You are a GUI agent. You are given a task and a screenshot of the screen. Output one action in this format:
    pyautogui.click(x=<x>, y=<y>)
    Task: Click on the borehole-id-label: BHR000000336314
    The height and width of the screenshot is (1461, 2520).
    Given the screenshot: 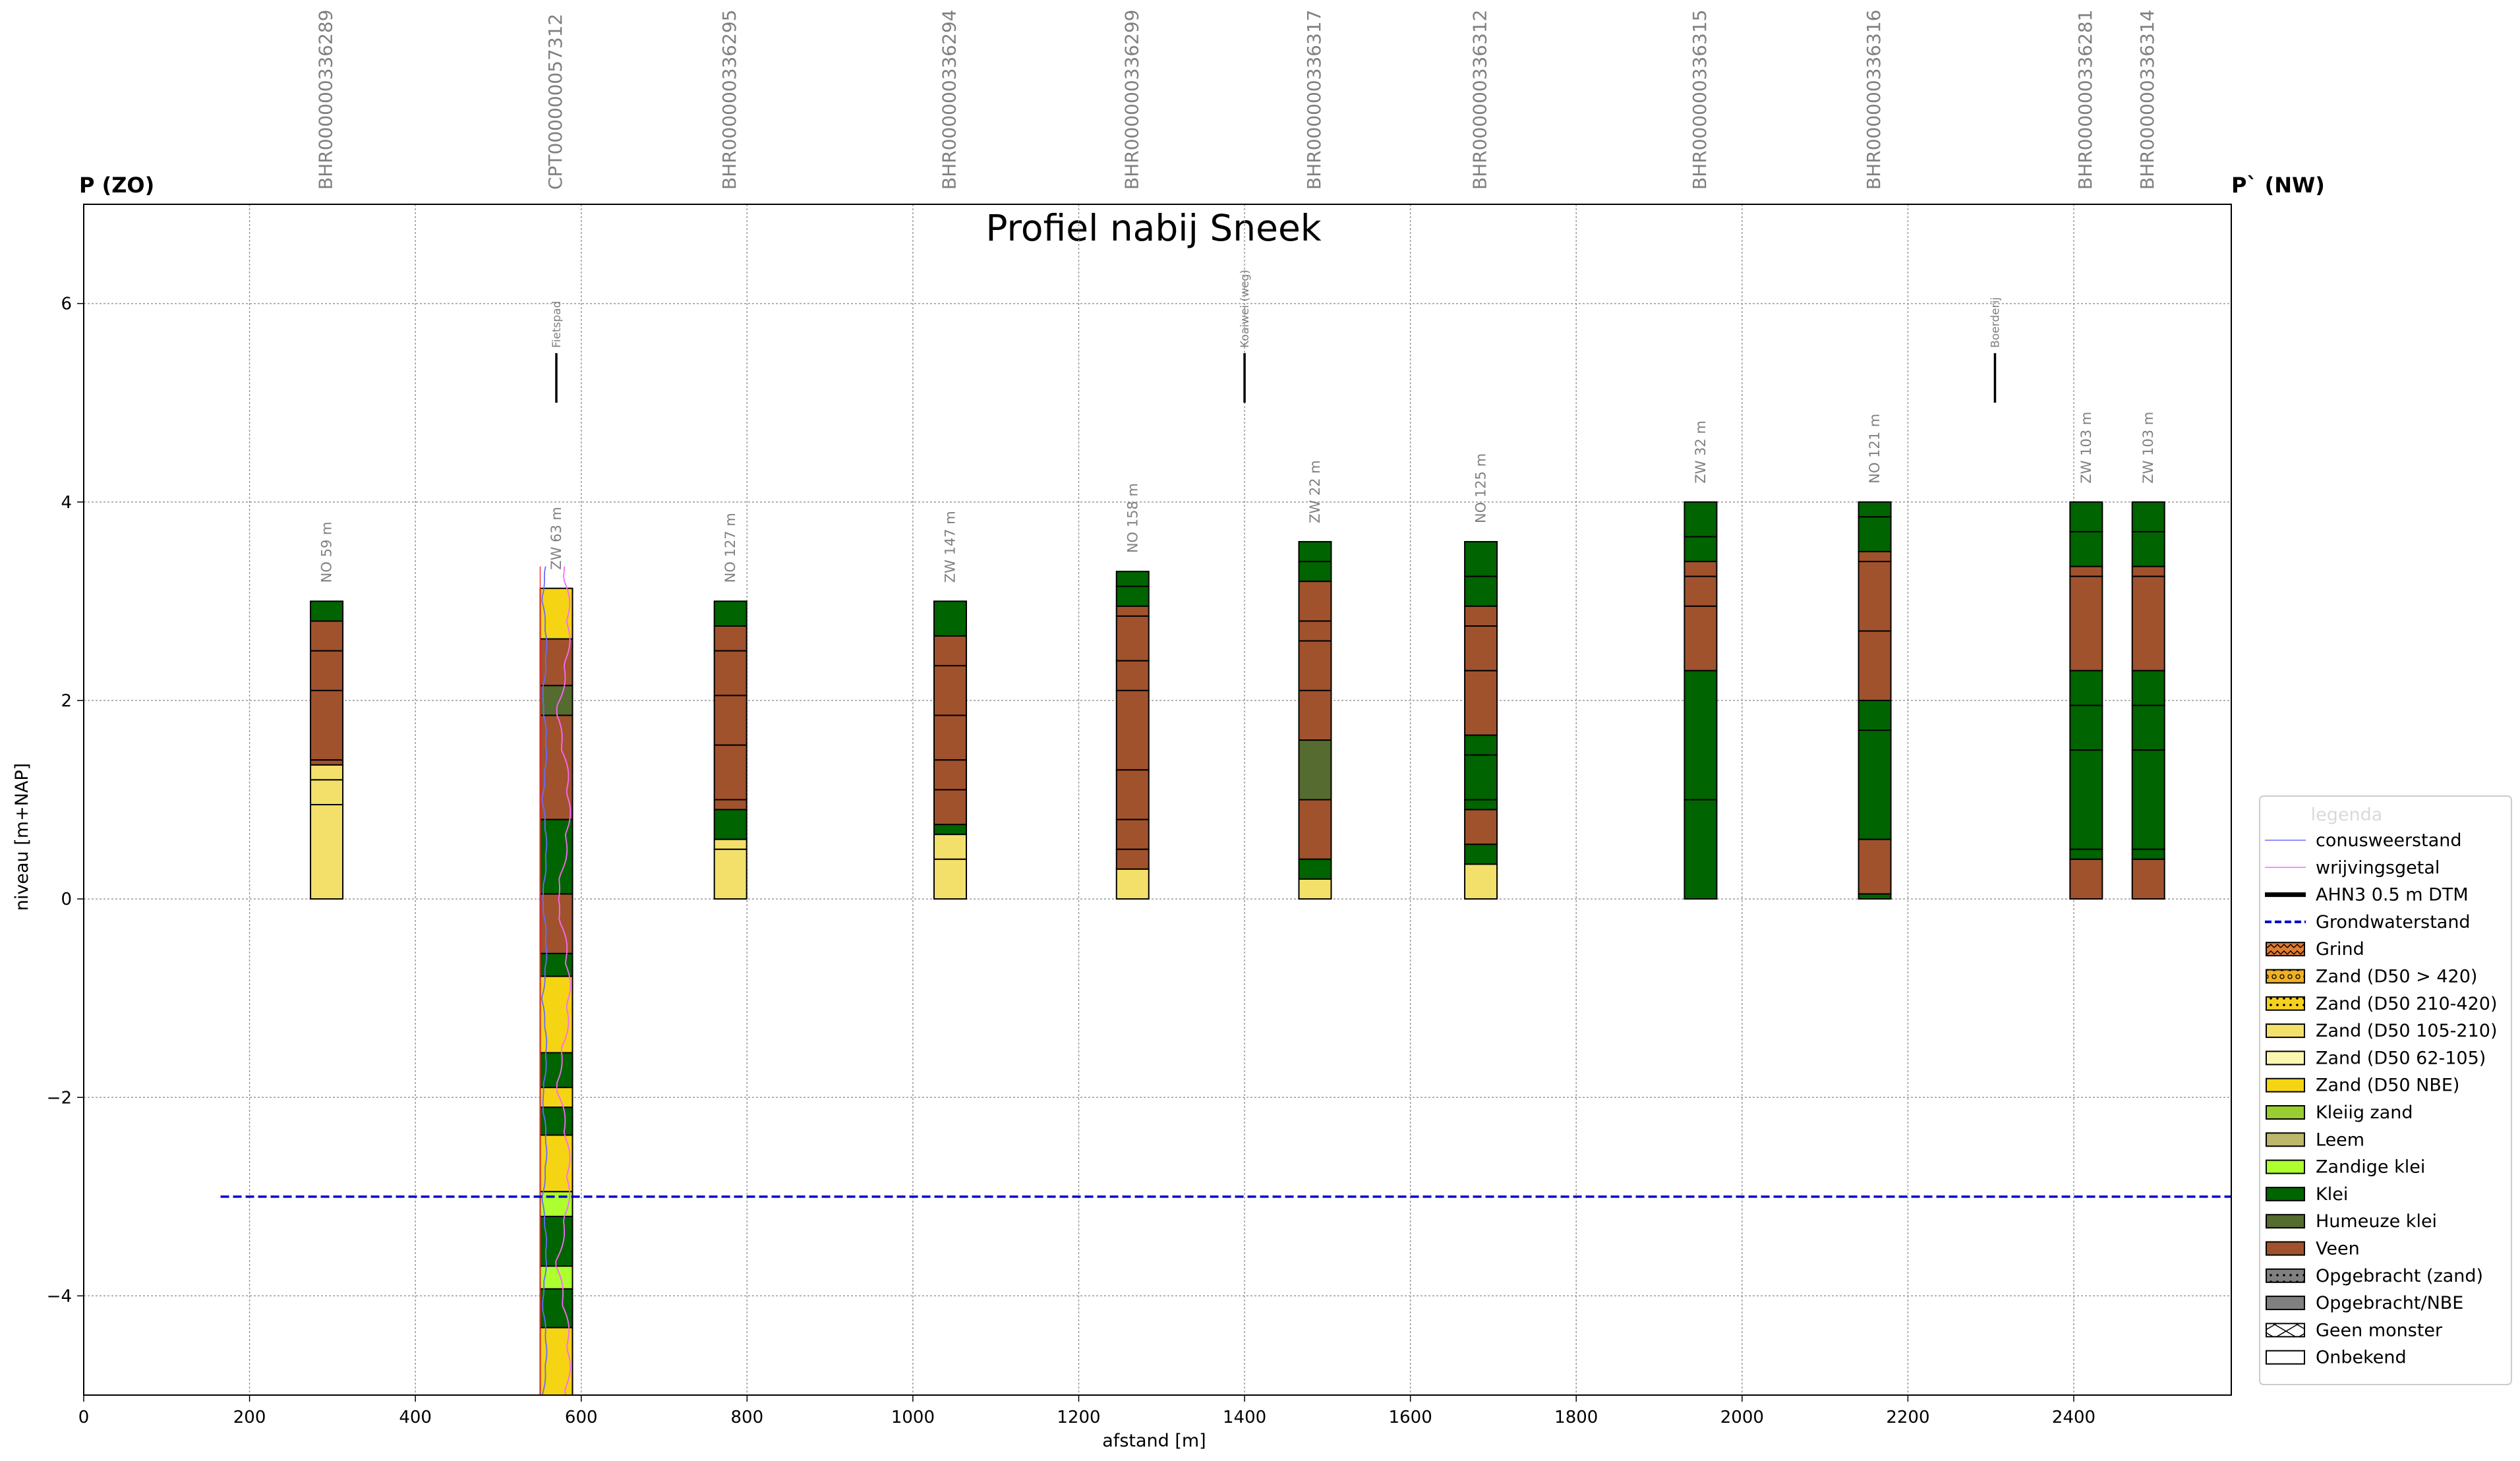 What is the action you would take?
    pyautogui.click(x=2147, y=100)
    